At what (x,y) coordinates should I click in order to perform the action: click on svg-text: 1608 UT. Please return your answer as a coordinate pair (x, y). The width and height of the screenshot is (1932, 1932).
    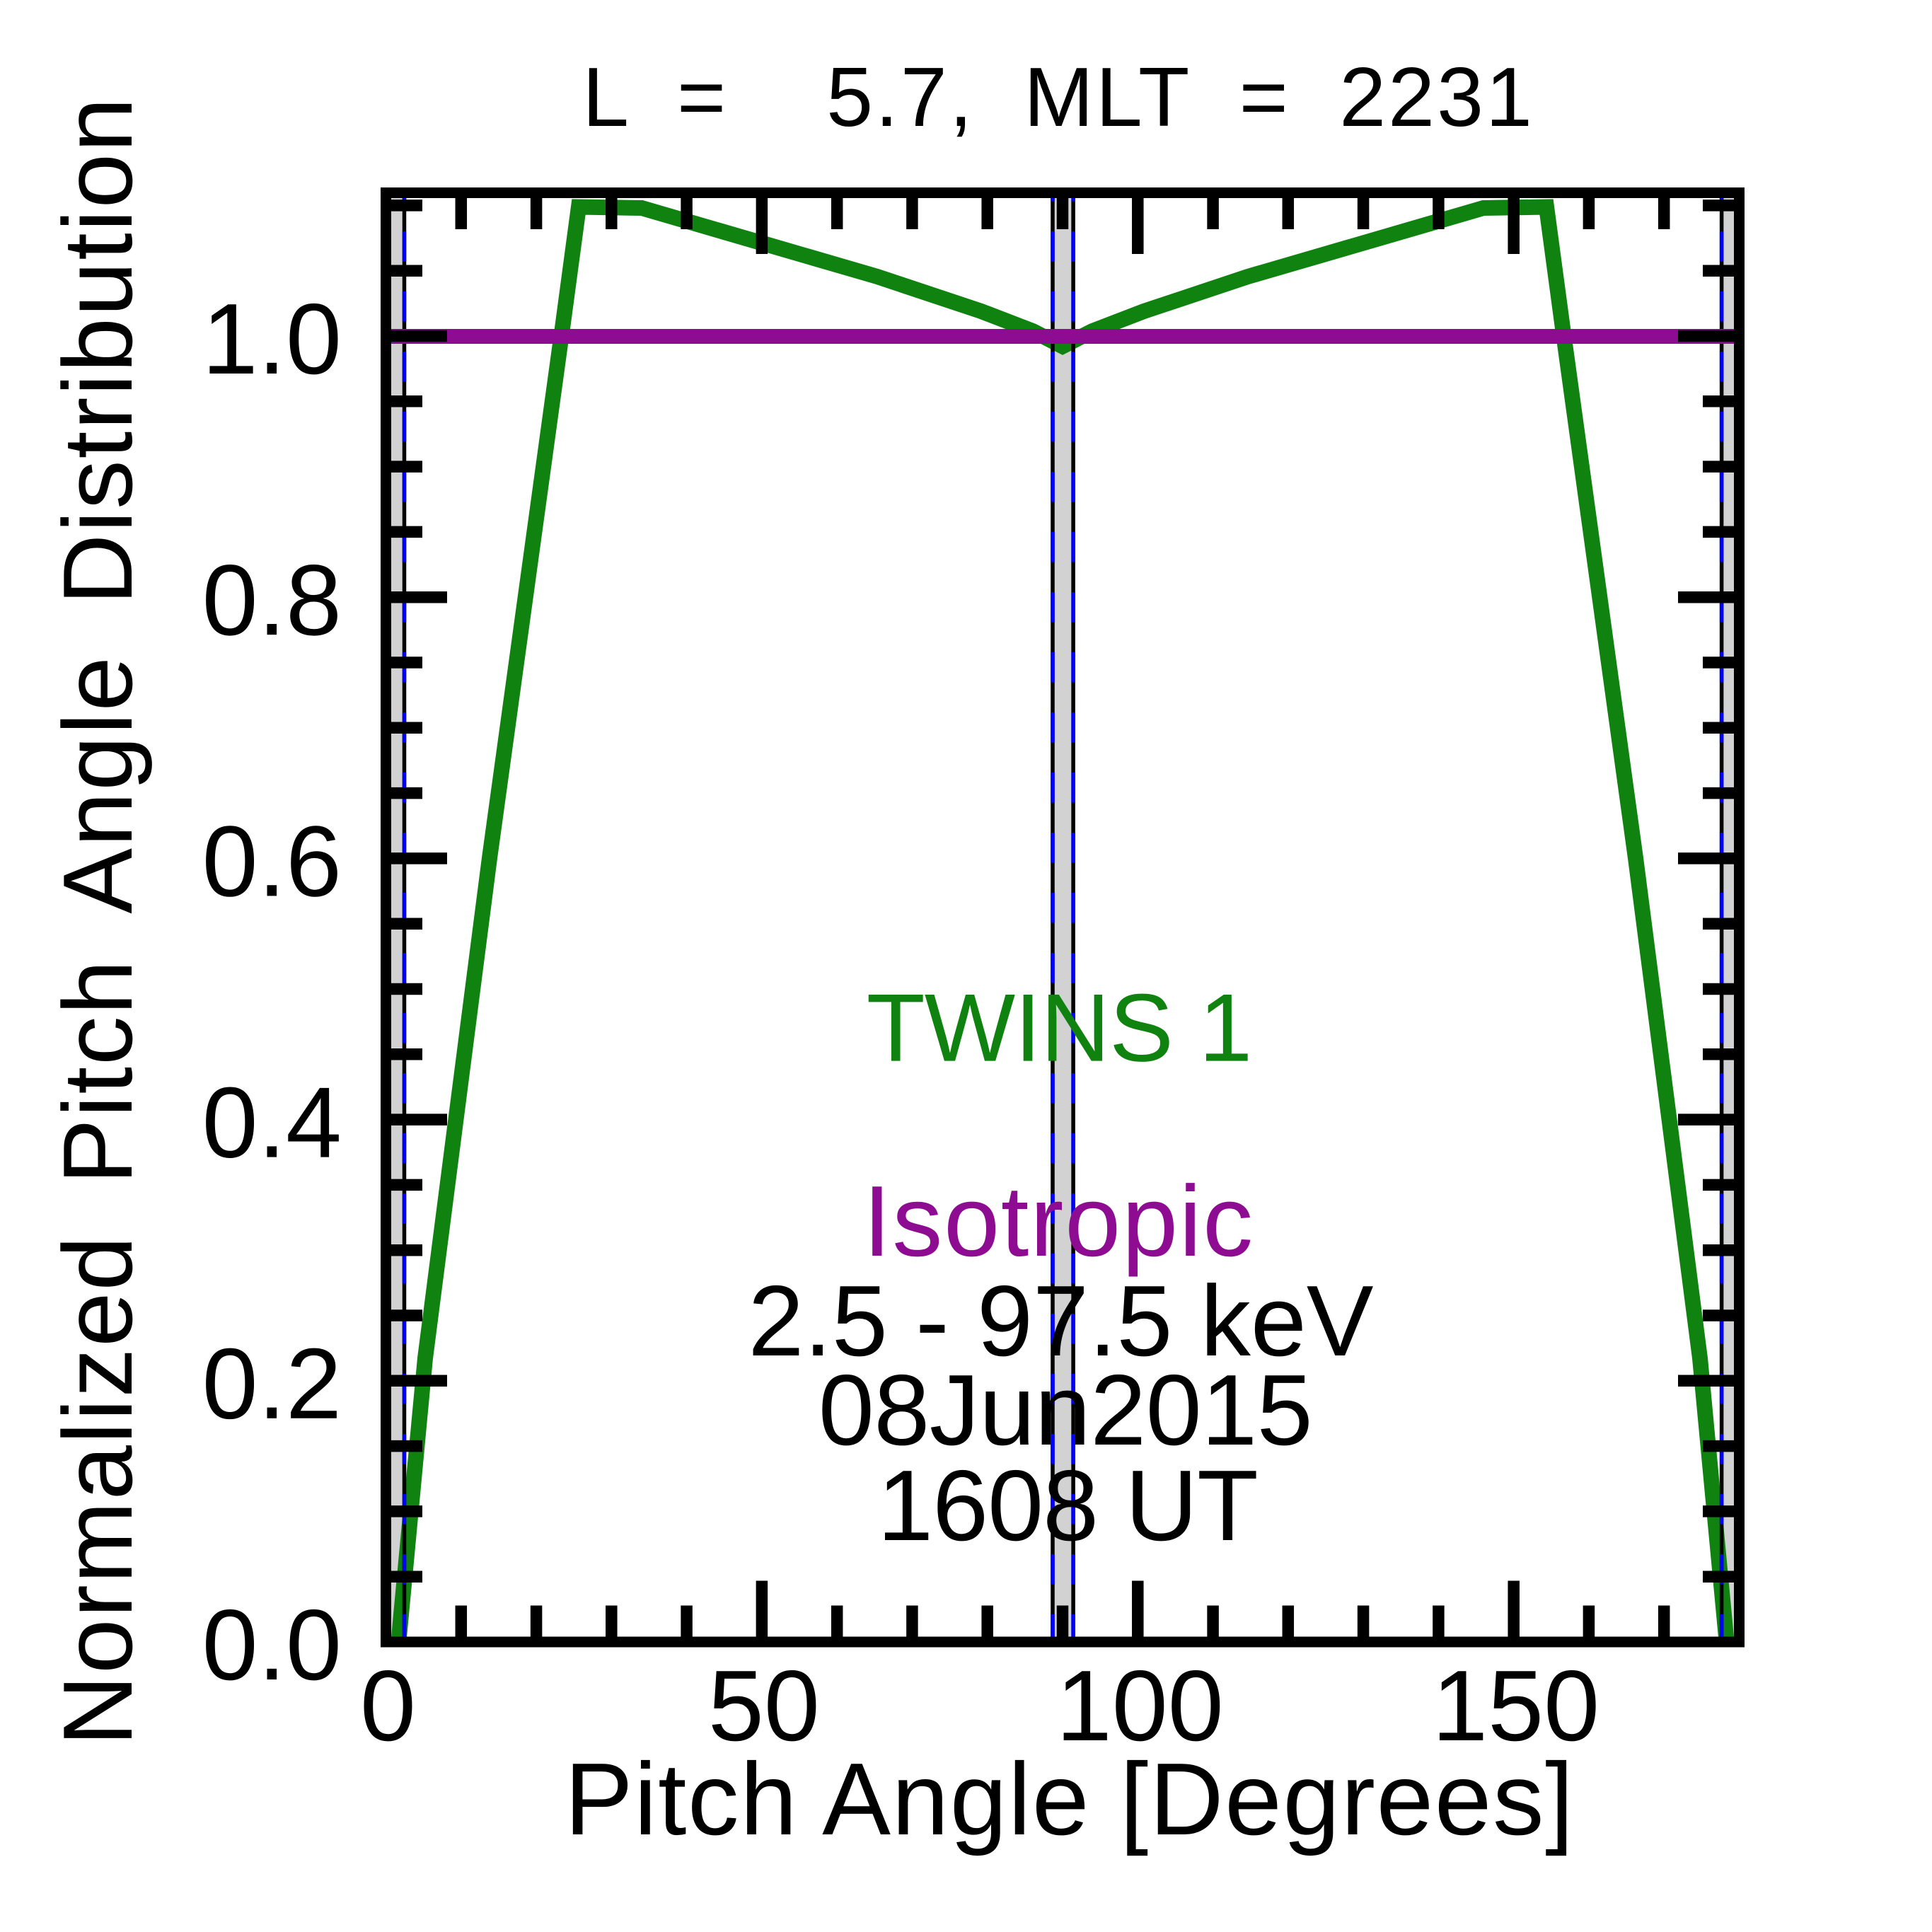
    Looking at the image, I should click on (1067, 1506).